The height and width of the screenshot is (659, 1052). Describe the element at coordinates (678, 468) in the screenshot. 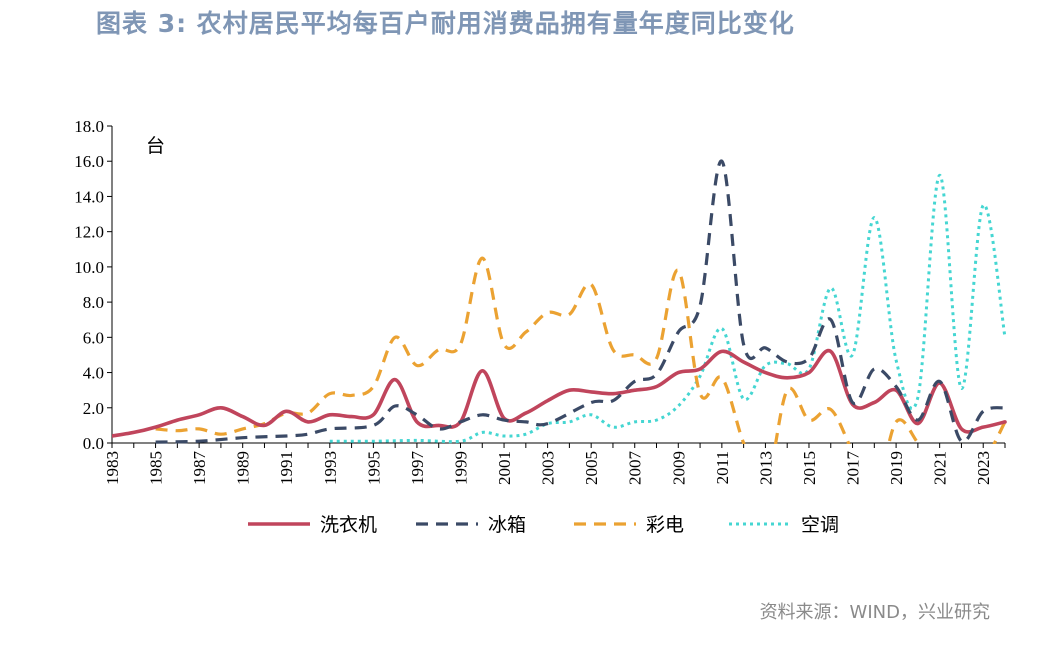

I see `x-tick-label: 2009` at that location.